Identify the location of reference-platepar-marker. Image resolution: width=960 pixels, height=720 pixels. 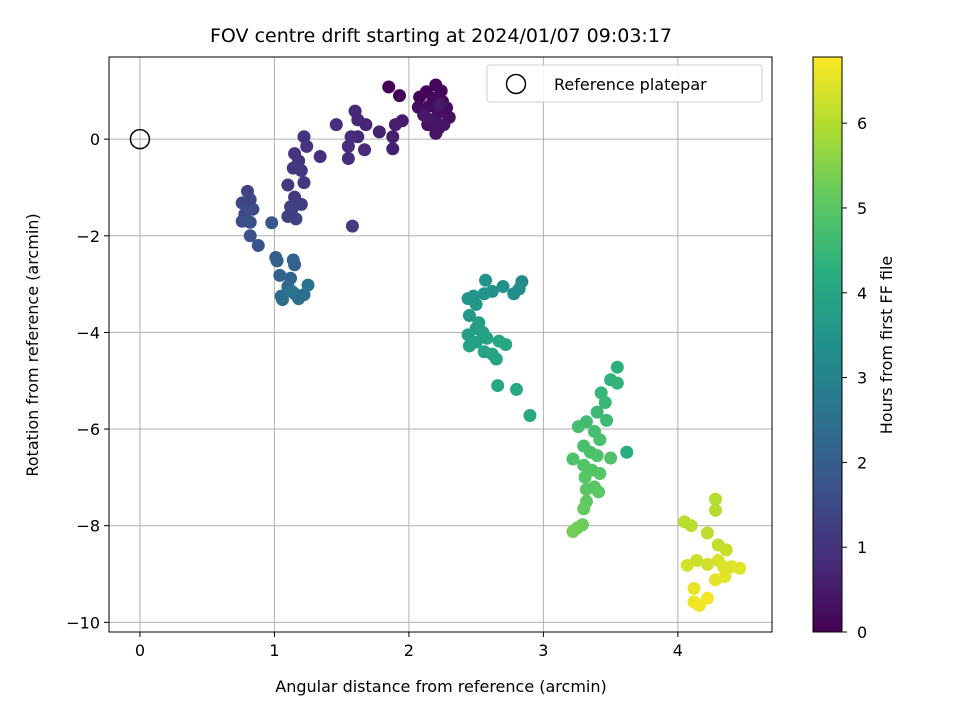
(140, 139).